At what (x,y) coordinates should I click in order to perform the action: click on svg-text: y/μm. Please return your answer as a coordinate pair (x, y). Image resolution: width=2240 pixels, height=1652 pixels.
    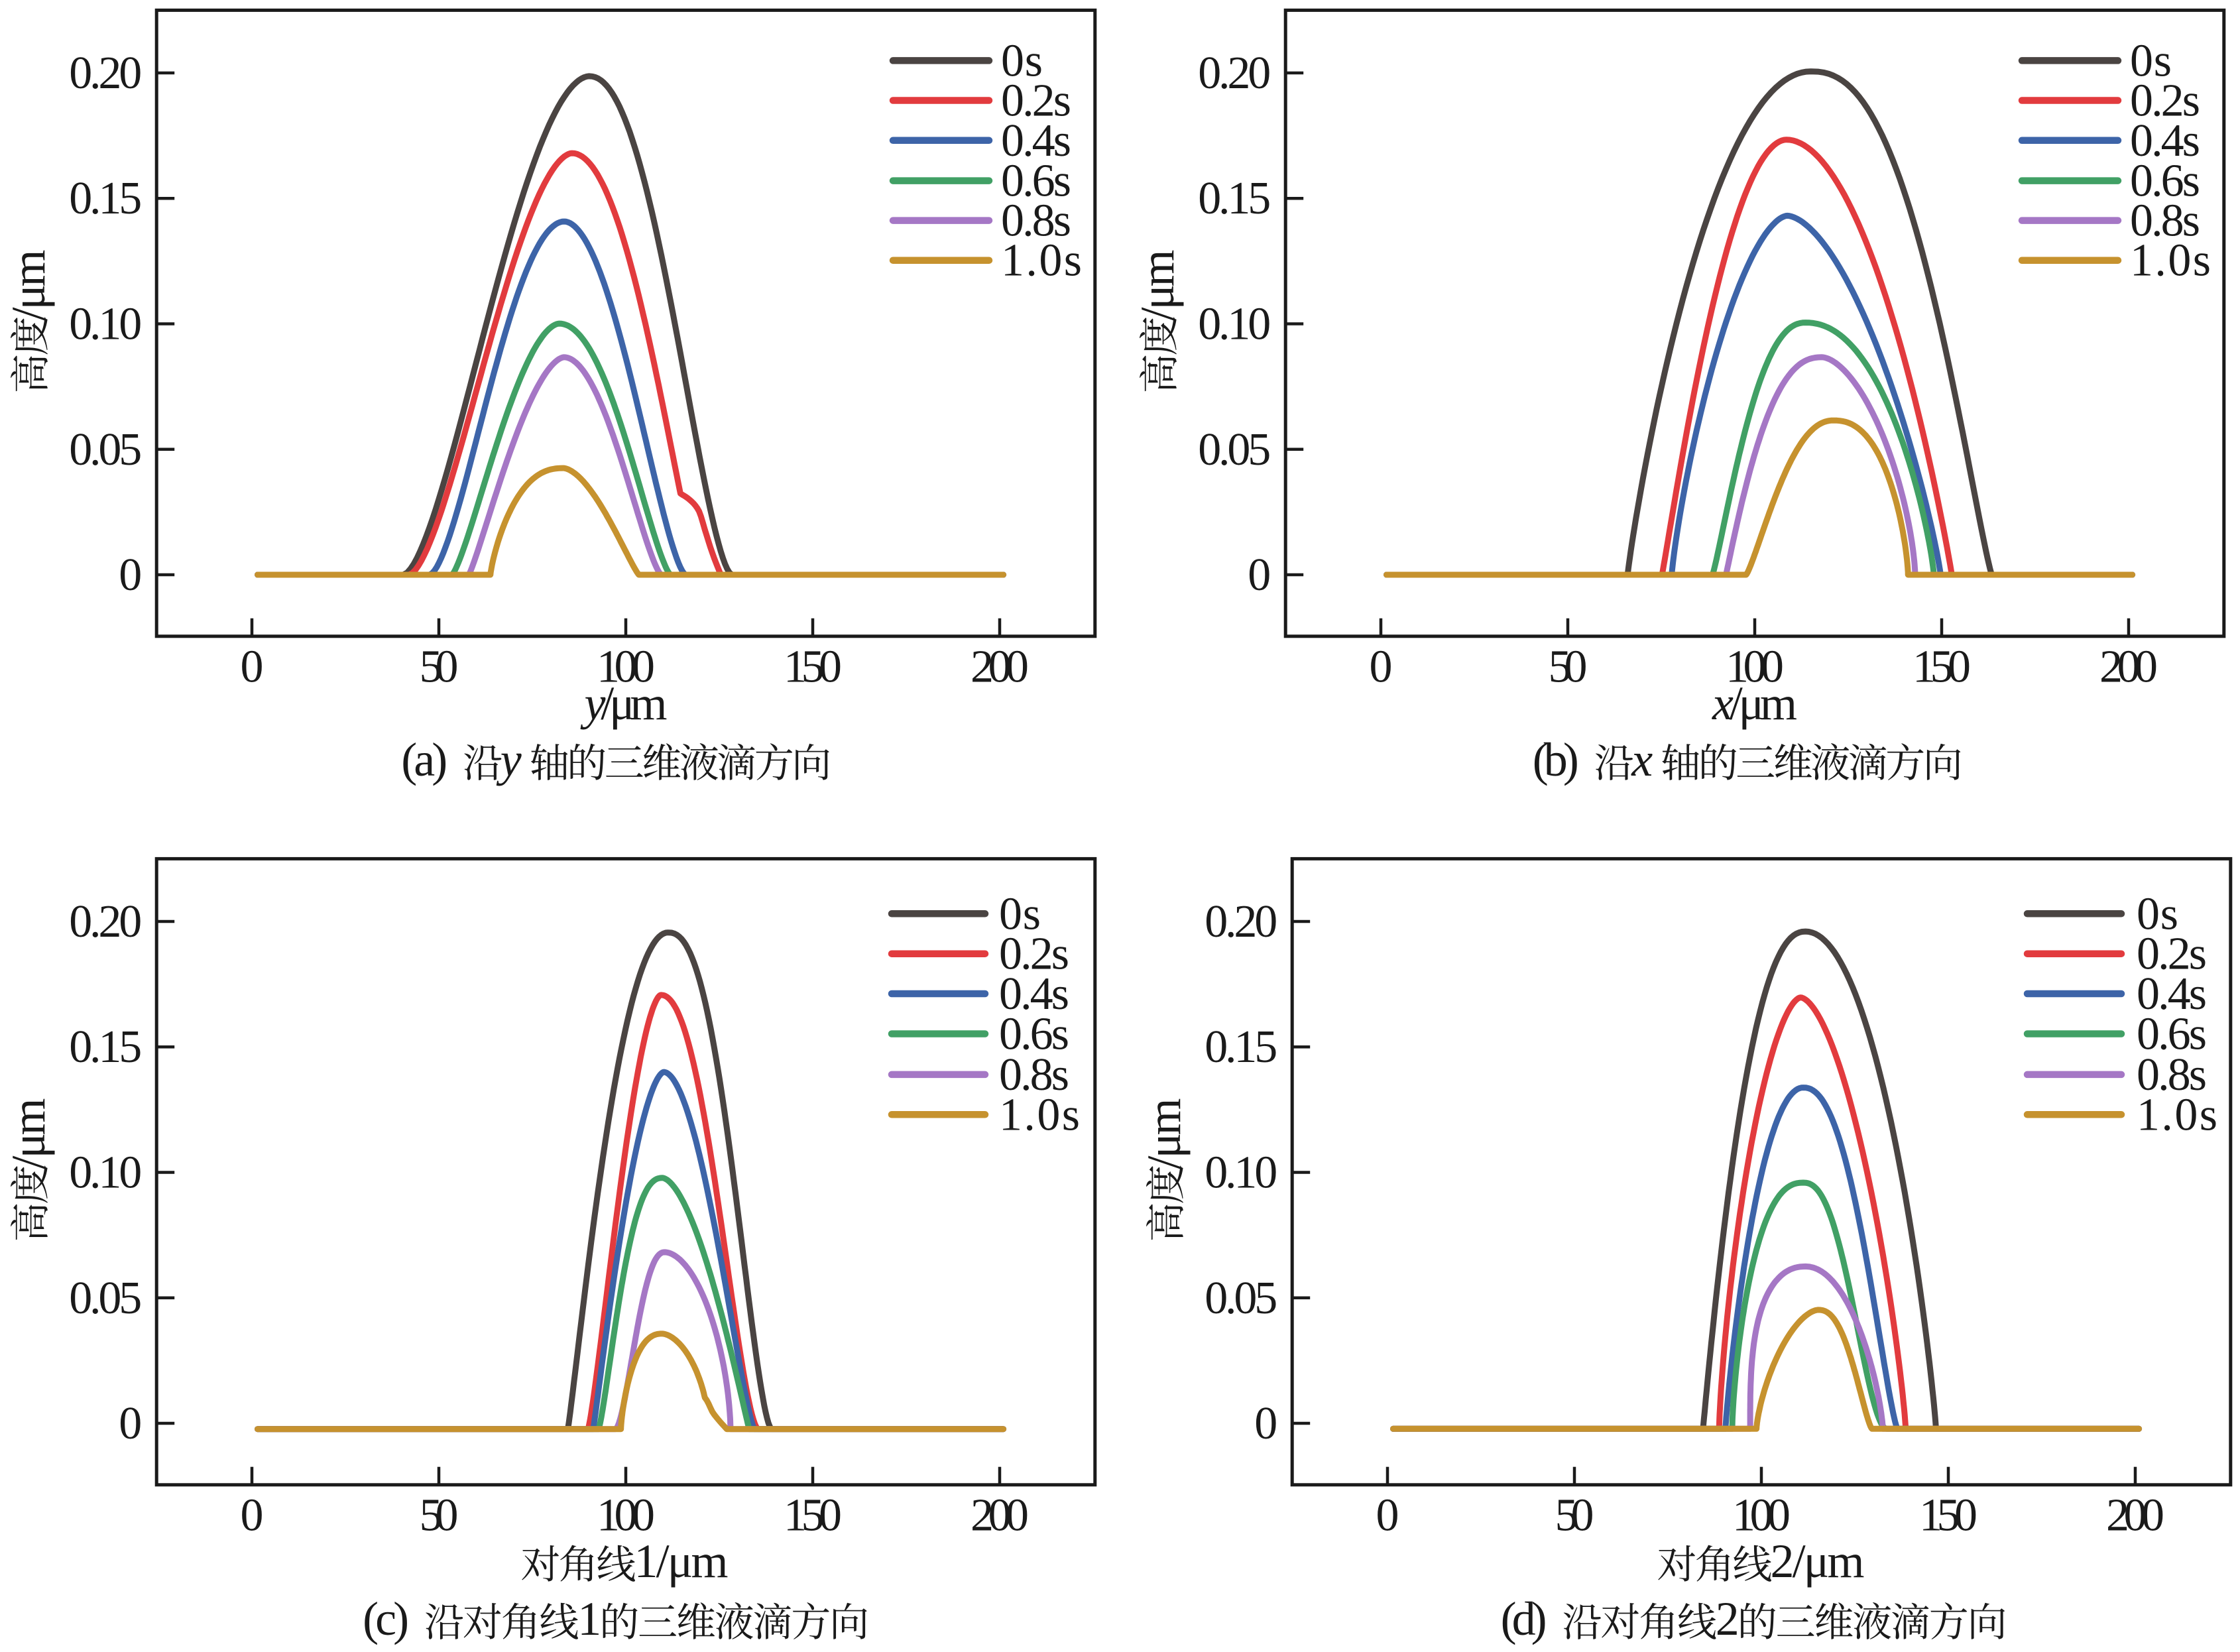
    Looking at the image, I should click on (624, 703).